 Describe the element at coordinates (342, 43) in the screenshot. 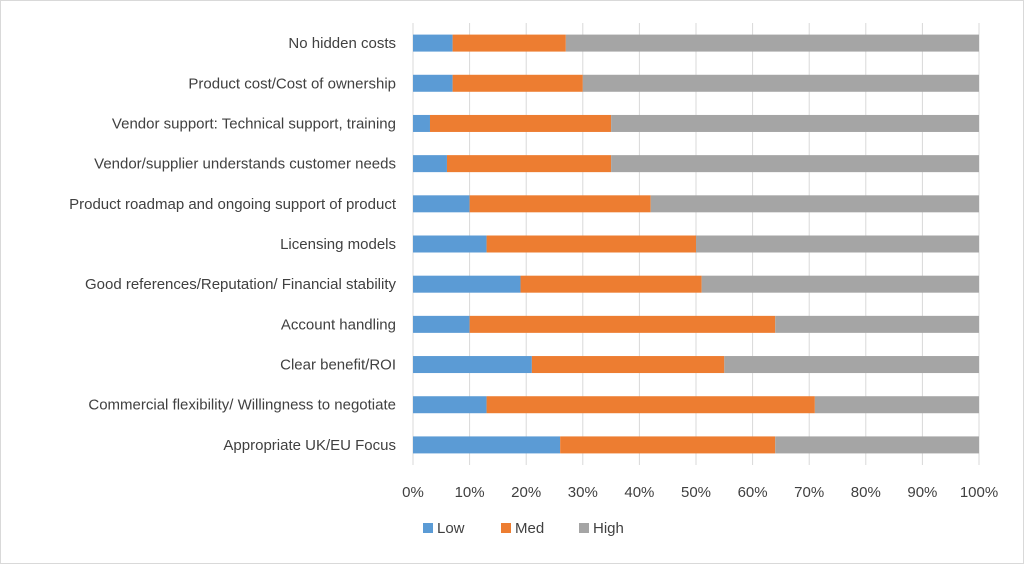

I see `category-label: No hidden costs` at that location.